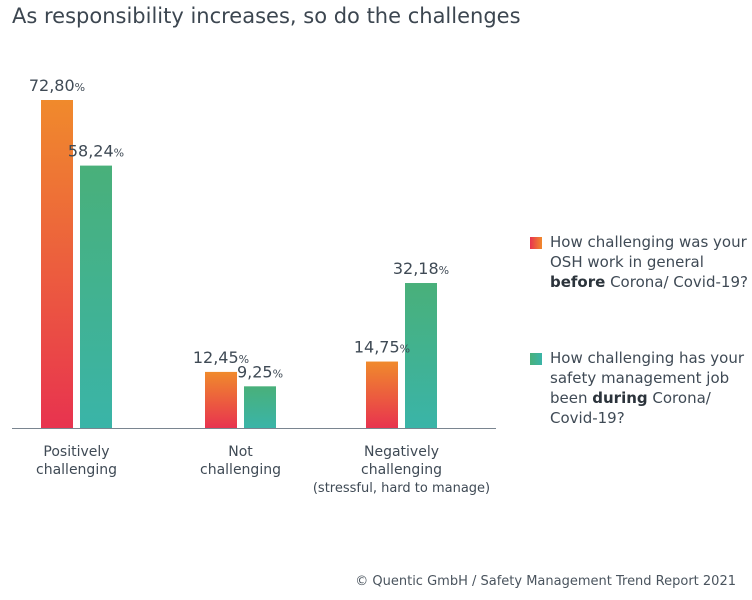 The height and width of the screenshot is (600, 752). What do you see at coordinates (76, 470) in the screenshot?
I see `category-label-0-line-1: challenging` at bounding box center [76, 470].